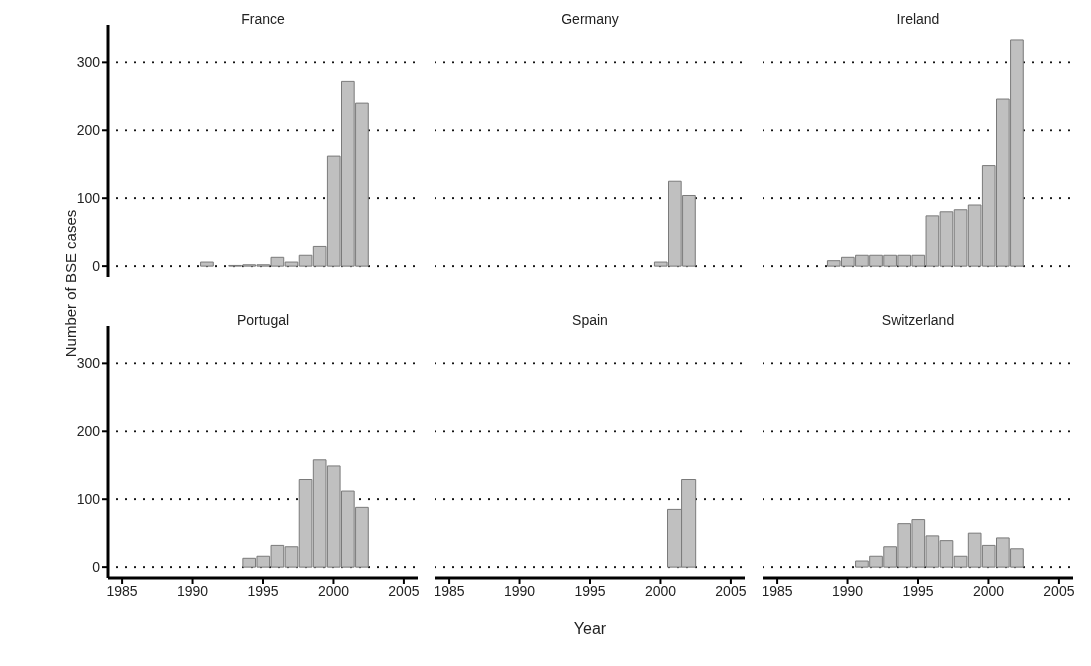  Describe the element at coordinates (70, 283) in the screenshot. I see `y-axis-title: Number of BSE cases` at that location.